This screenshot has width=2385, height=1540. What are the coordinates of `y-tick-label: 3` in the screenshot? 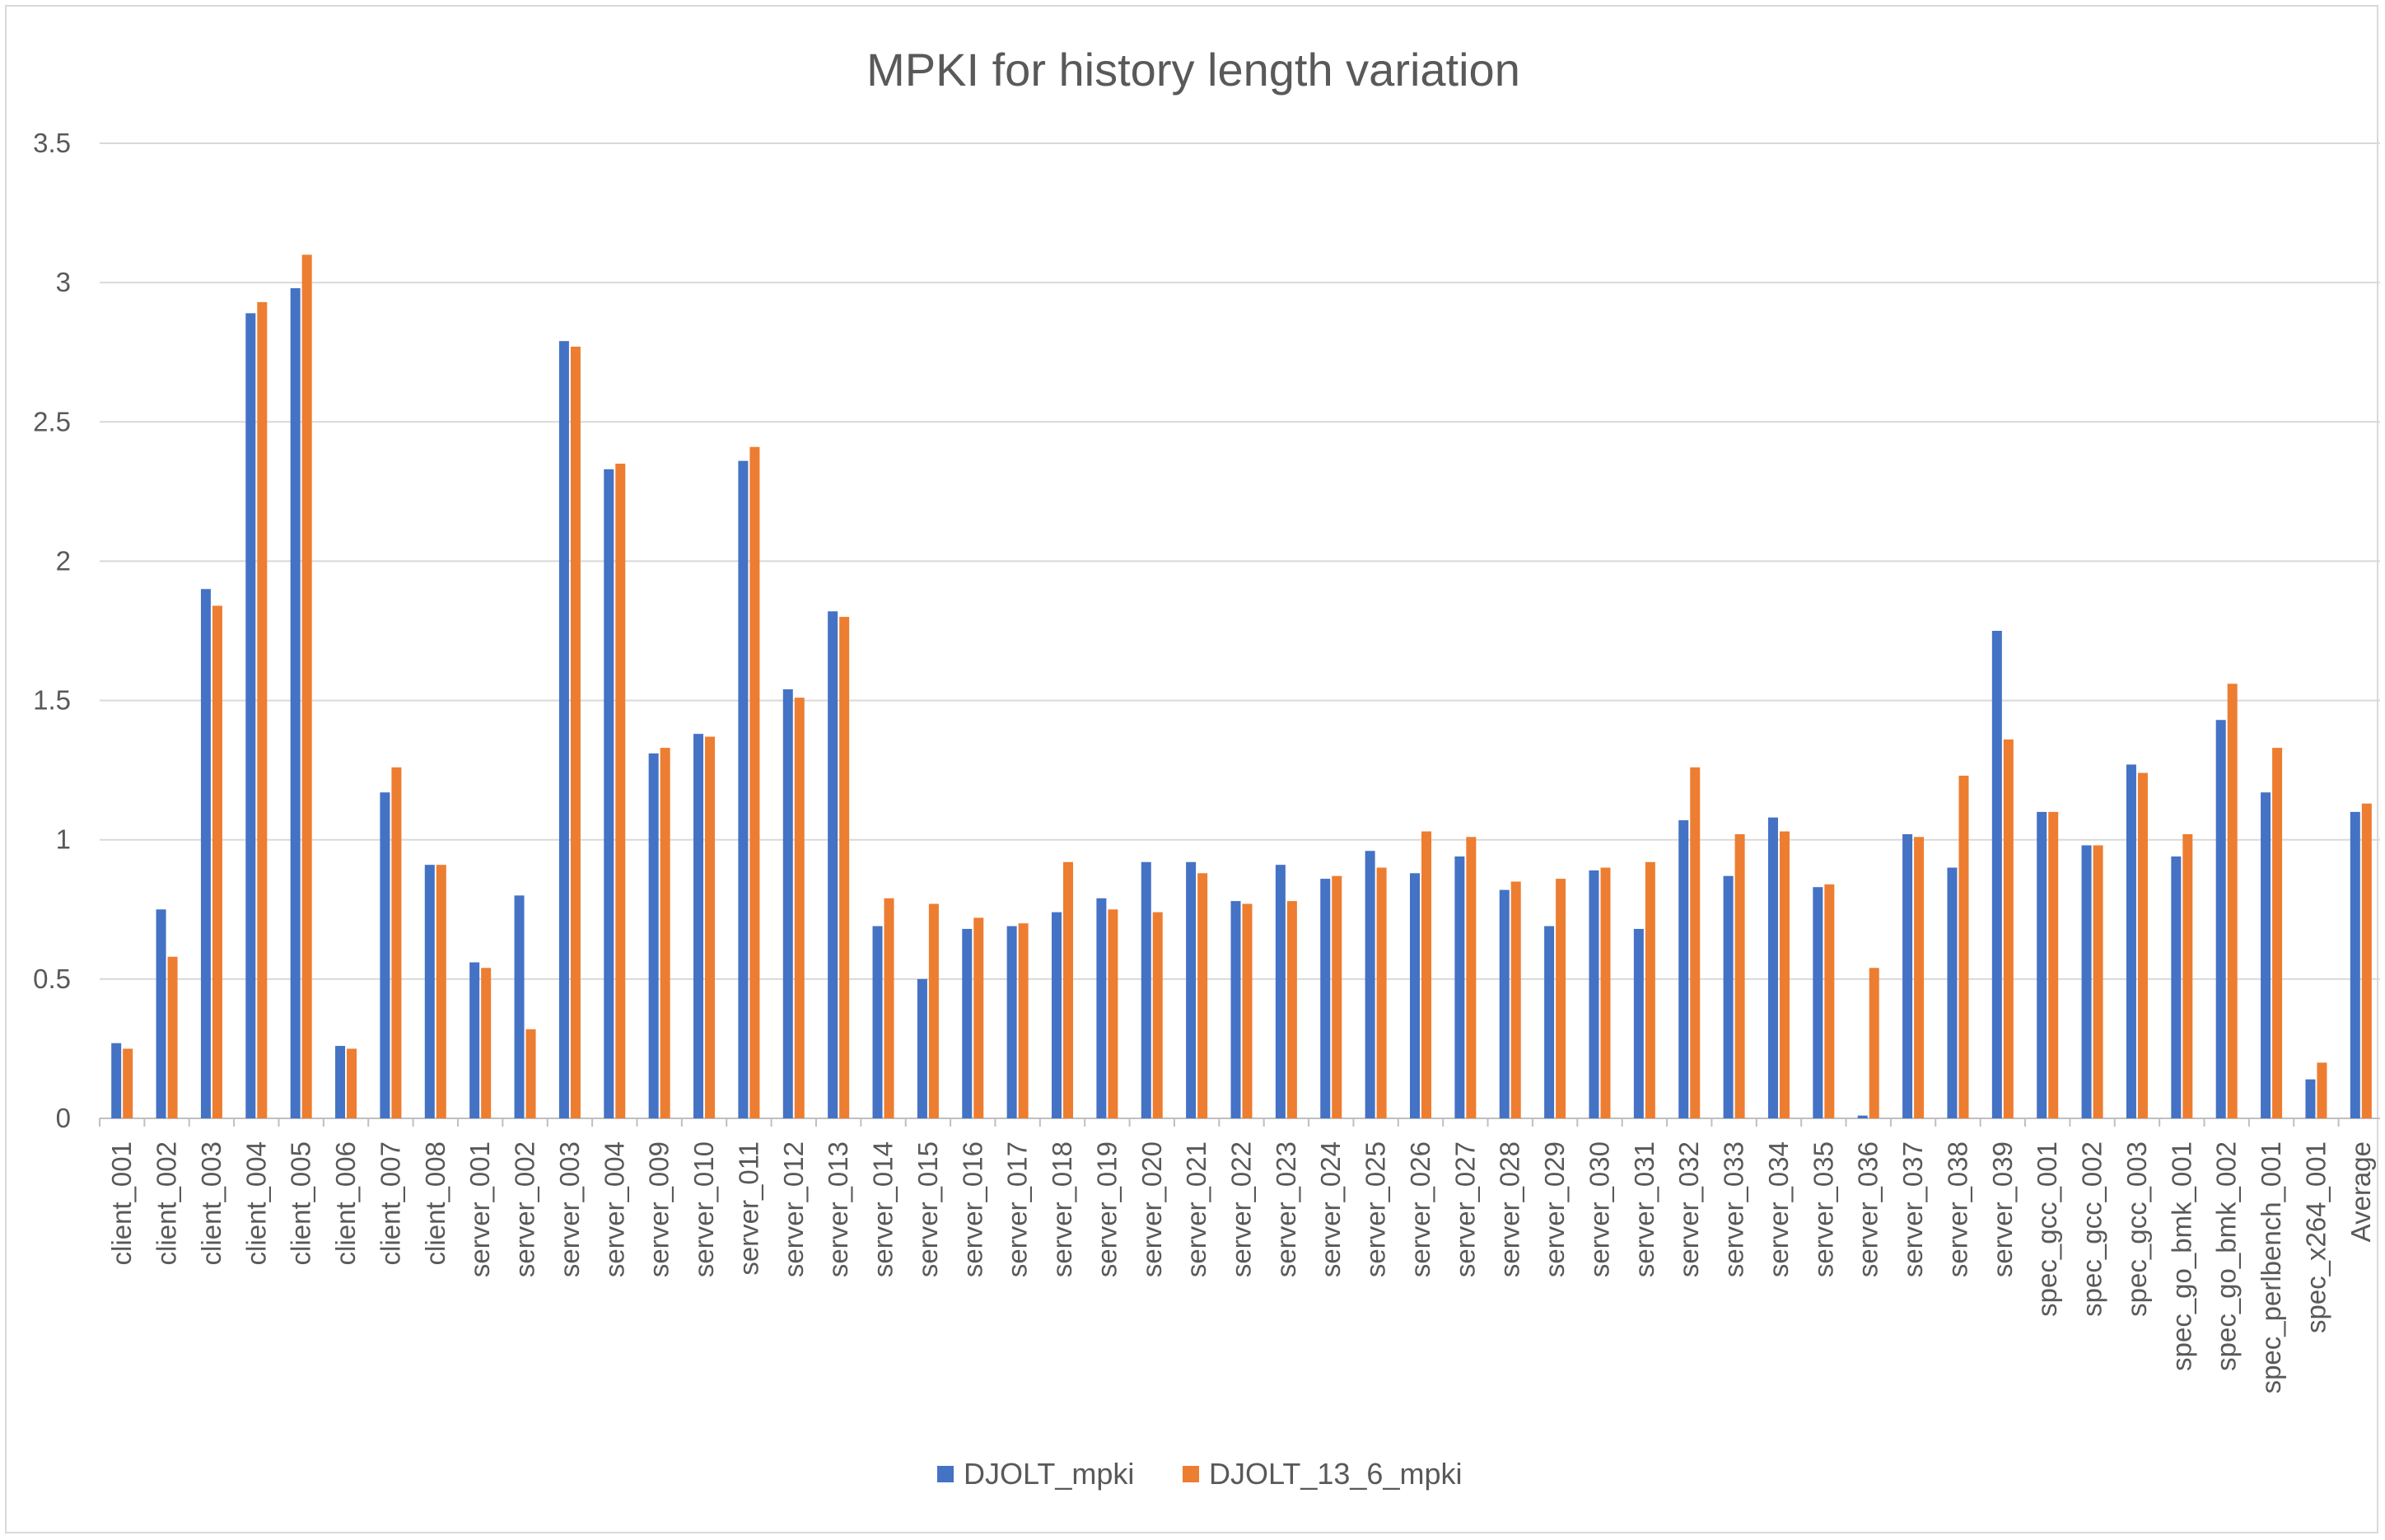 It's located at (63, 282).